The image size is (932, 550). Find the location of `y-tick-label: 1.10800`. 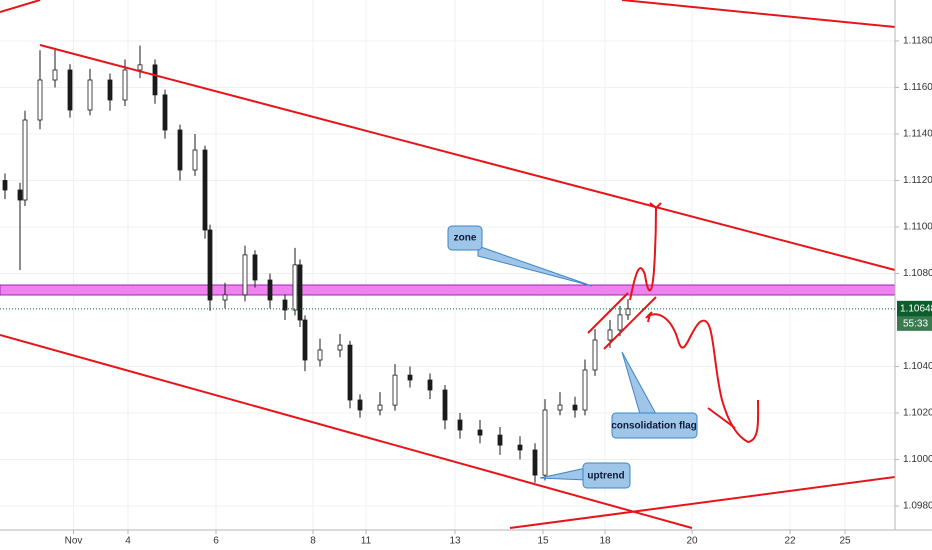

y-tick-label: 1.10800 is located at coordinates (917, 273).